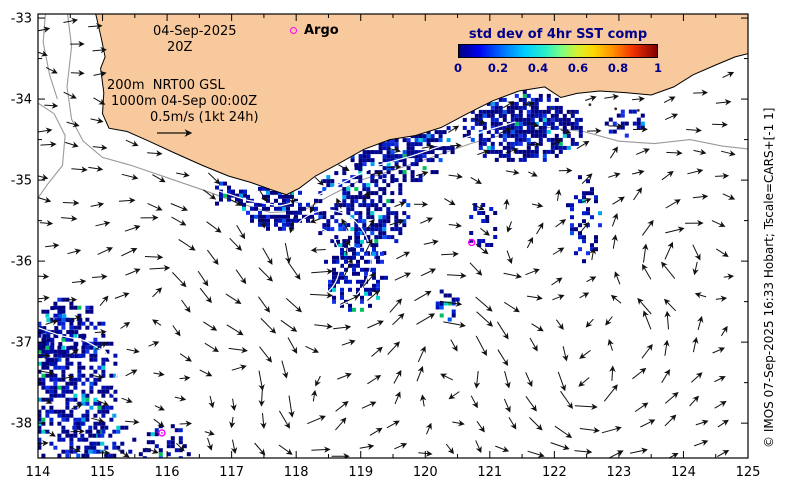  I want to click on x-tick-label: 120, so click(425, 472).